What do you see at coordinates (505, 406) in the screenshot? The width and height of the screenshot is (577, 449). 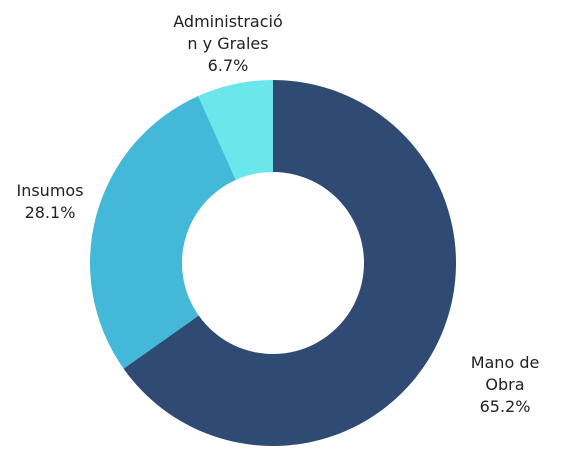 I see `value-label: 65.2%` at bounding box center [505, 406].